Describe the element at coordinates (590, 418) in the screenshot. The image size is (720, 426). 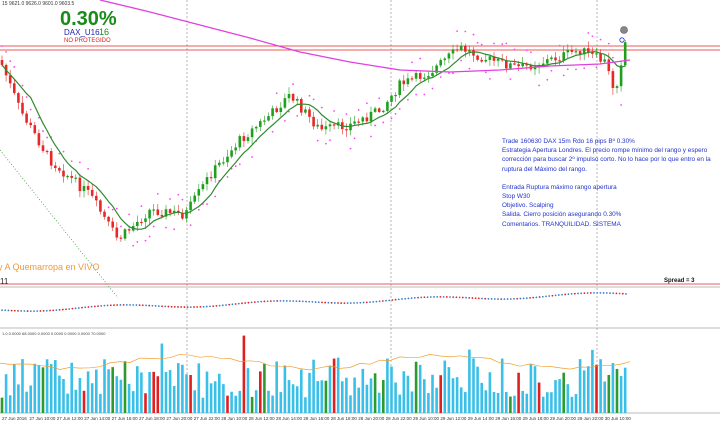
I see `time-axis-tick: 29 Jun 22:00` at that location.